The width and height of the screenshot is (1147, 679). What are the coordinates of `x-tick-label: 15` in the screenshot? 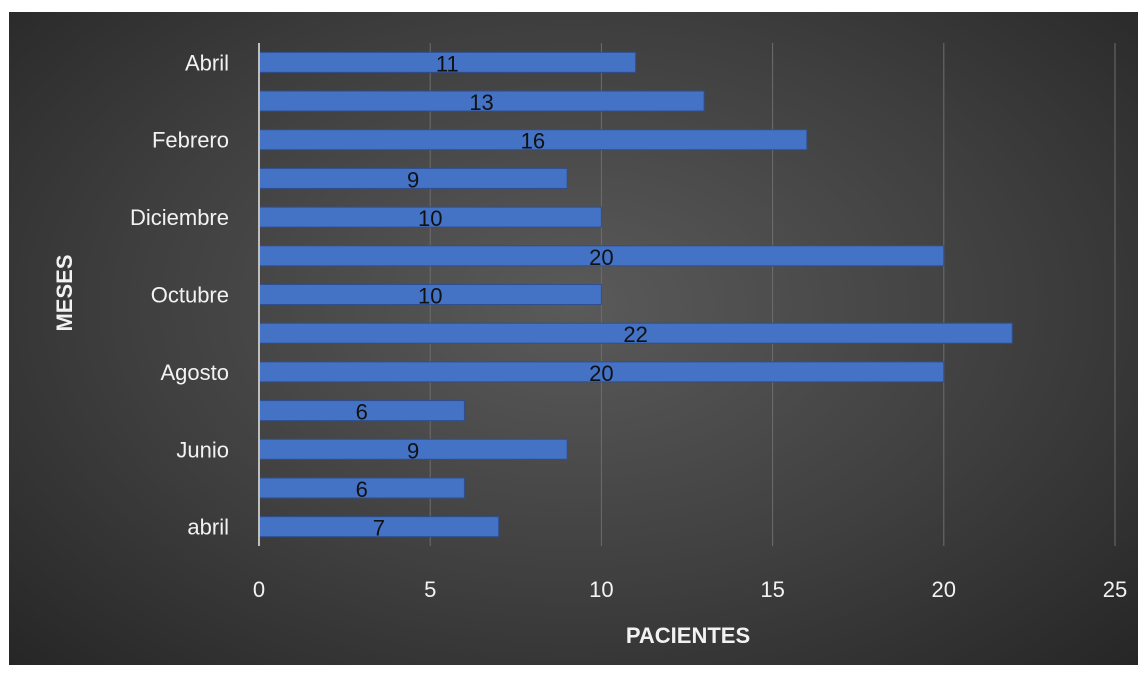 It's located at (772, 589).